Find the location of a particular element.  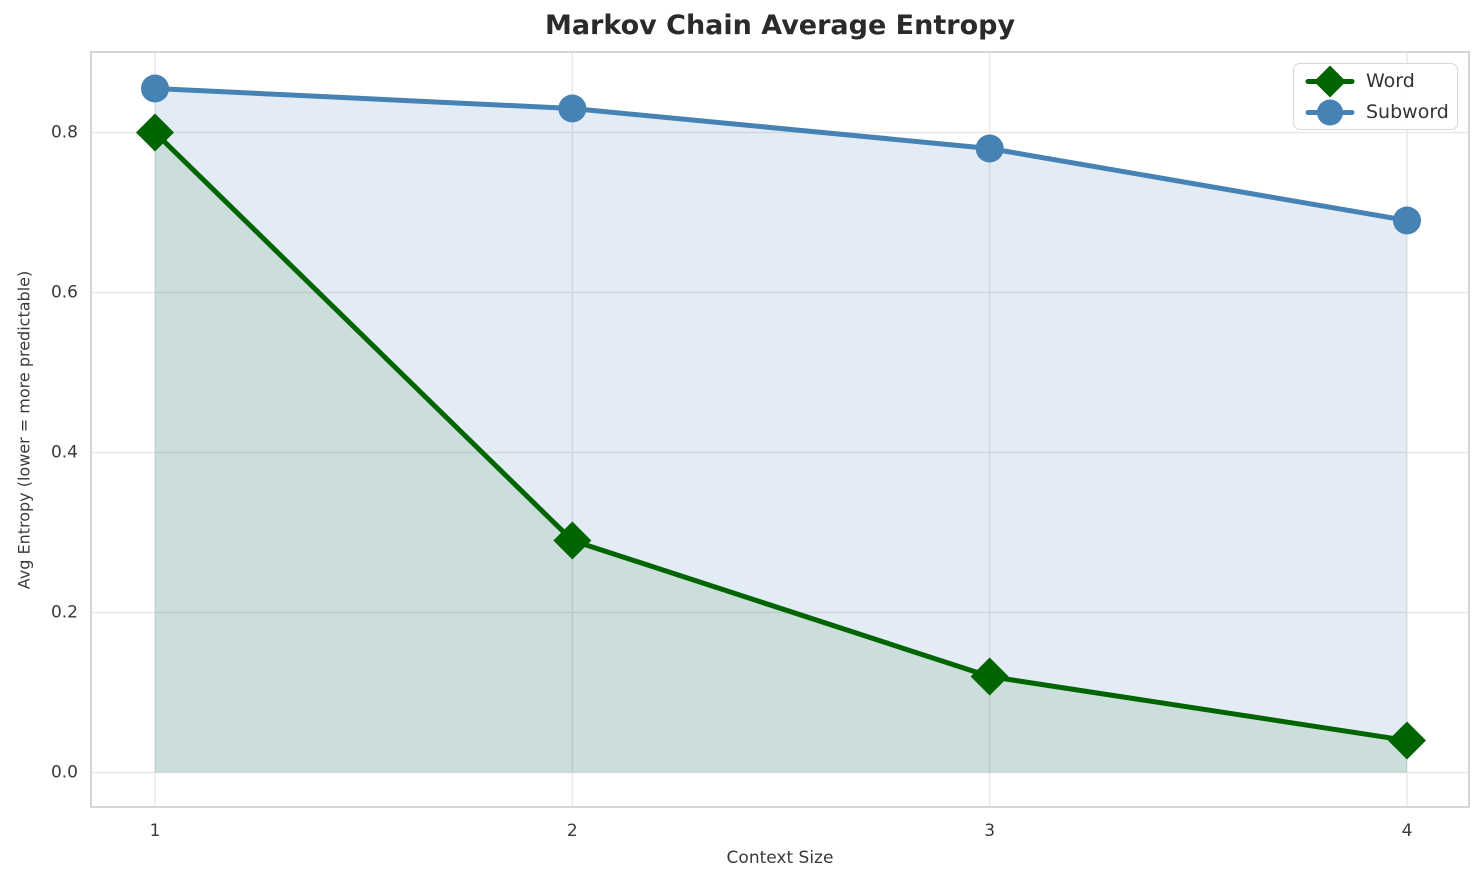

legend: Word Subword is located at coordinates (1375, 96).